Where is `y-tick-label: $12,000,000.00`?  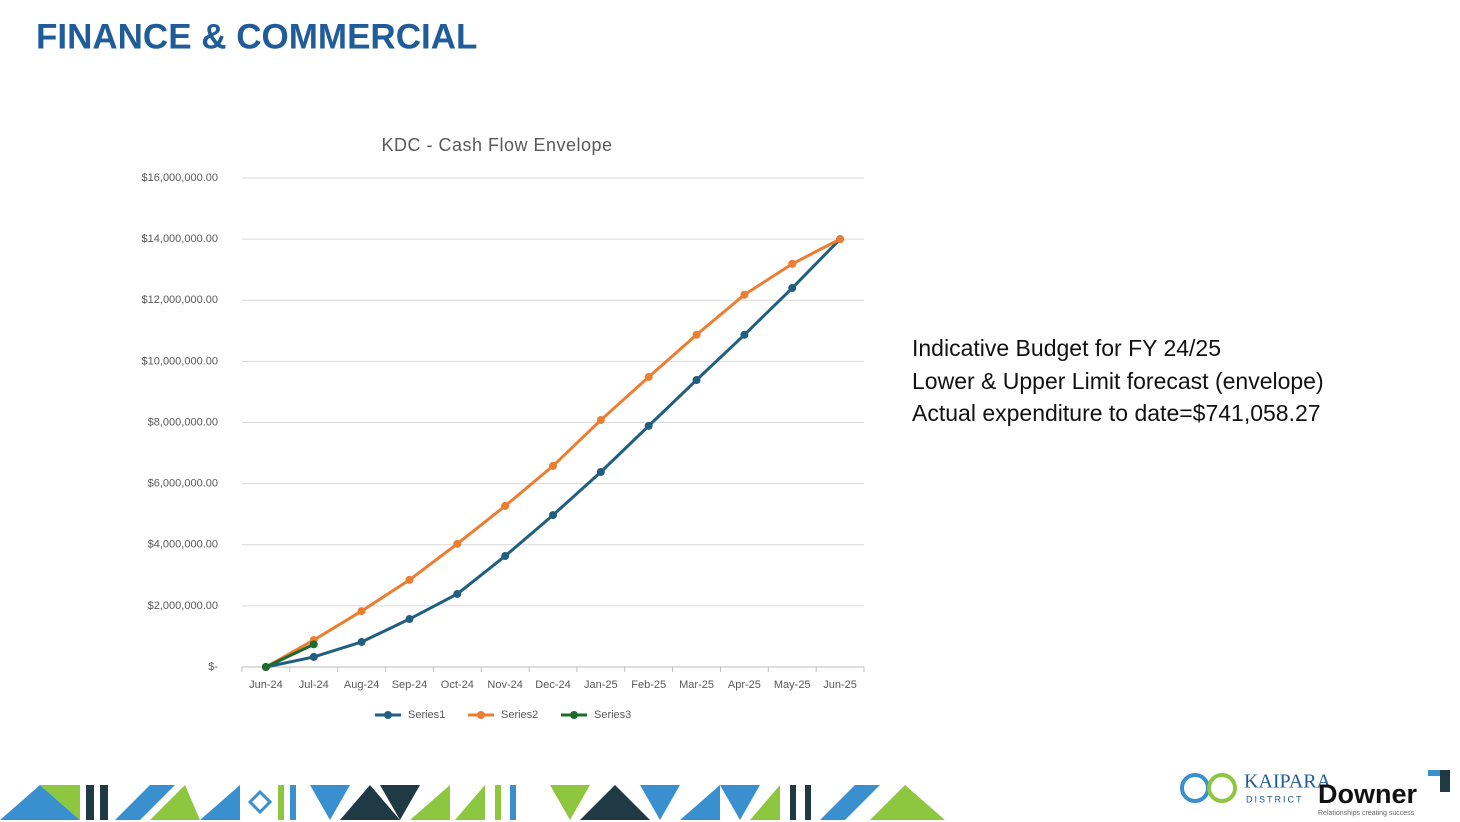
y-tick-label: $12,000,000.00 is located at coordinates (180, 300).